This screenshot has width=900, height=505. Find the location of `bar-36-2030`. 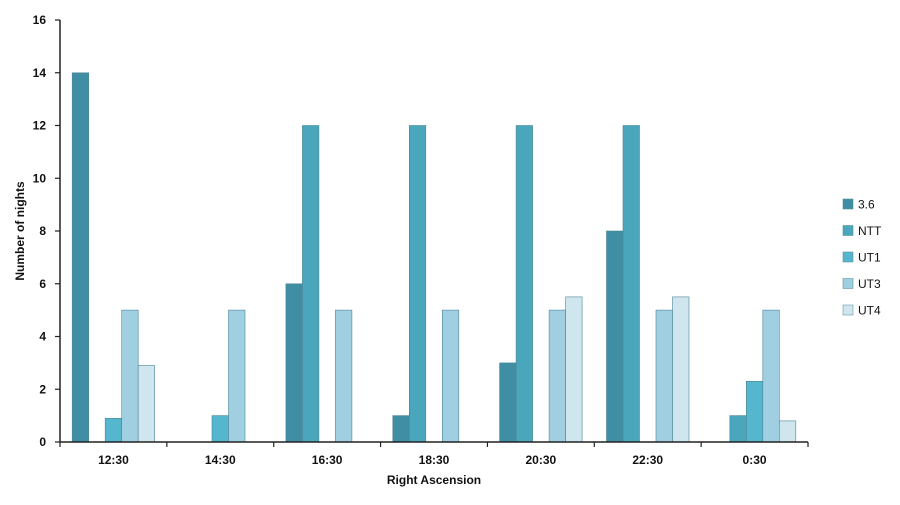

bar-36-2030 is located at coordinates (508, 402).